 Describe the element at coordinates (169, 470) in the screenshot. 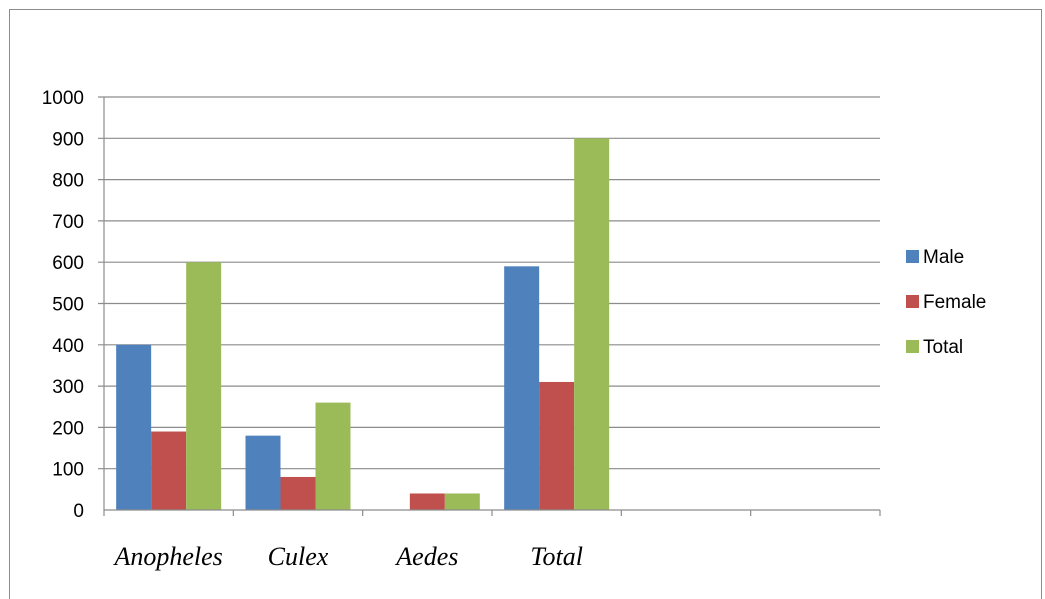

I see `bar-female-anopheles` at that location.